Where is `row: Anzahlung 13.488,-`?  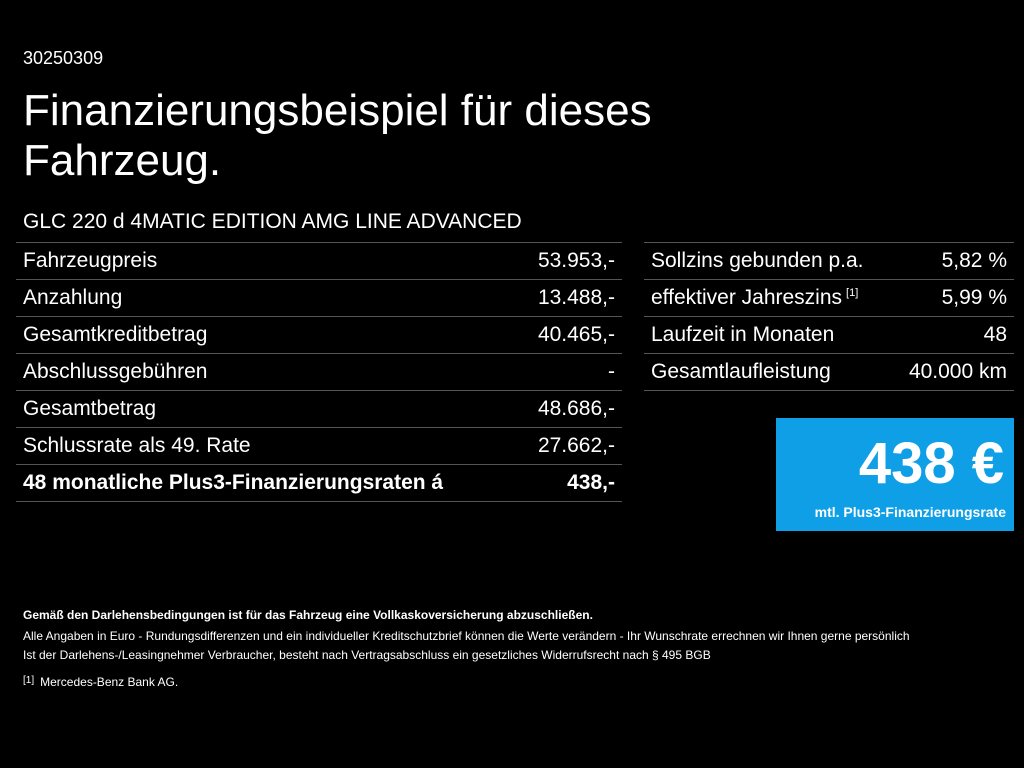
row: Anzahlung 13.488,- is located at coordinates (319, 298).